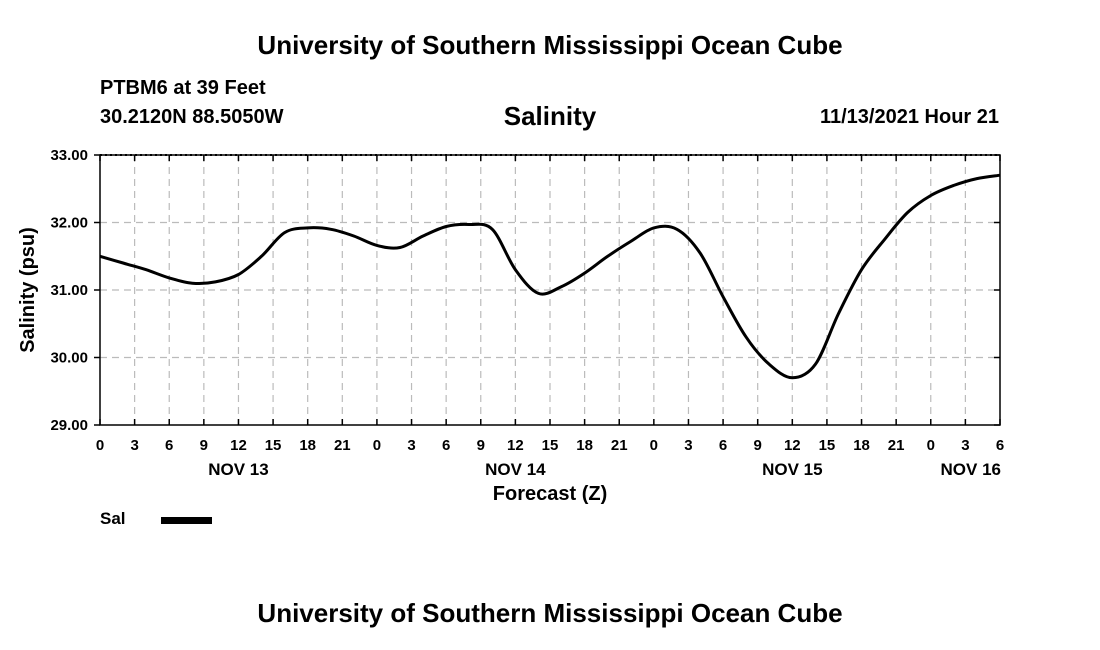  Describe the element at coordinates (113, 518) in the screenshot. I see `legend-label: Sal` at that location.